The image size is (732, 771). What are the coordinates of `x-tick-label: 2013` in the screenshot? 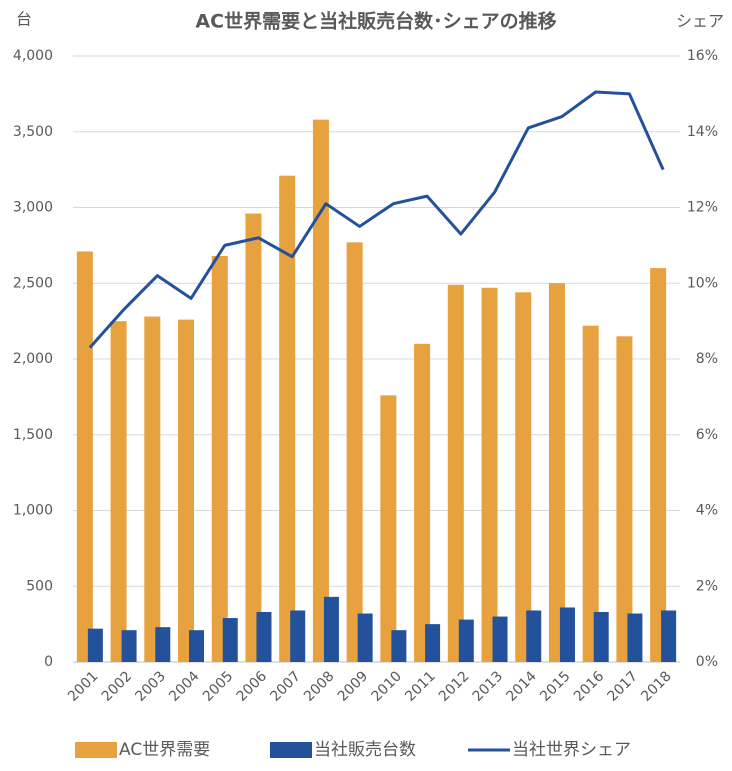 It's located at (488, 686).